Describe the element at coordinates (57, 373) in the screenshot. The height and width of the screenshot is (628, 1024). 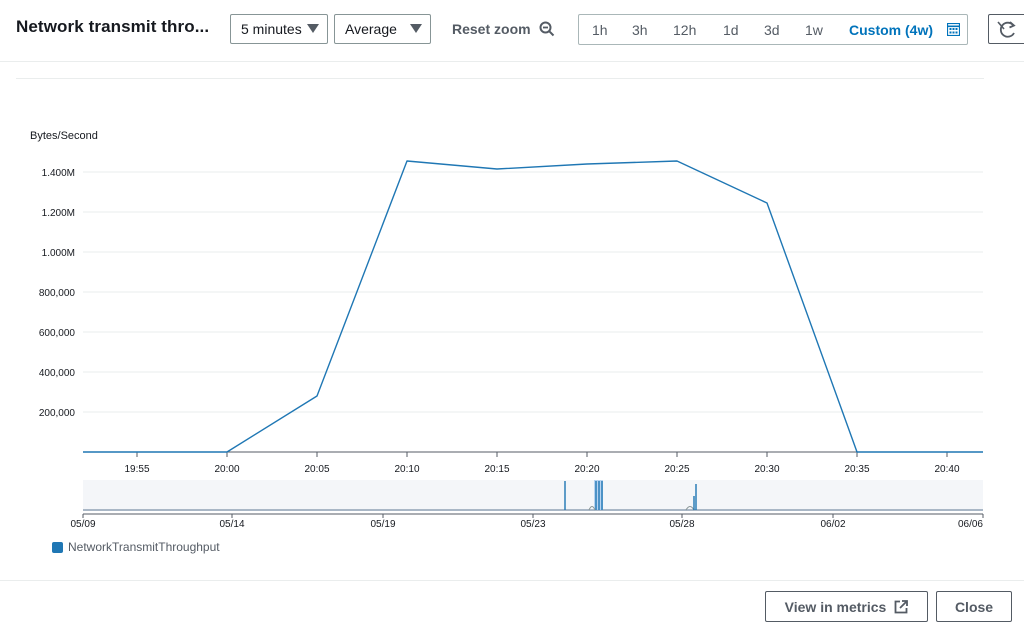
I see `y-tick-label: 400,000` at that location.